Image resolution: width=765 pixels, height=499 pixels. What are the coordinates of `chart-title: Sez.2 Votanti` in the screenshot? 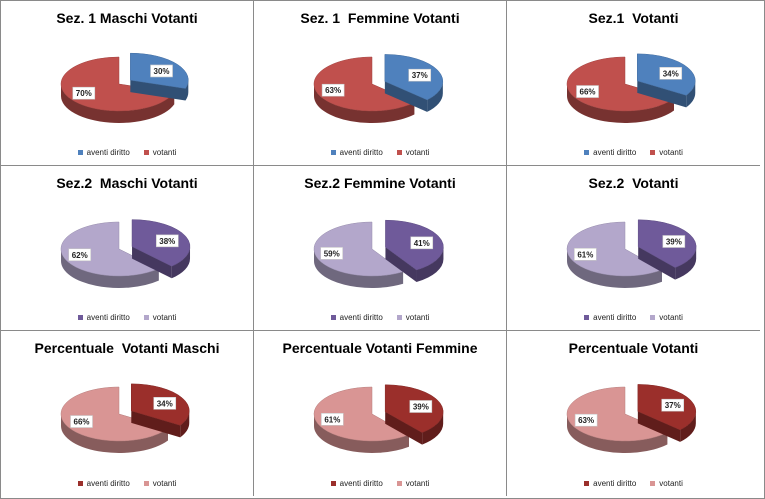 It's located at (633, 183).